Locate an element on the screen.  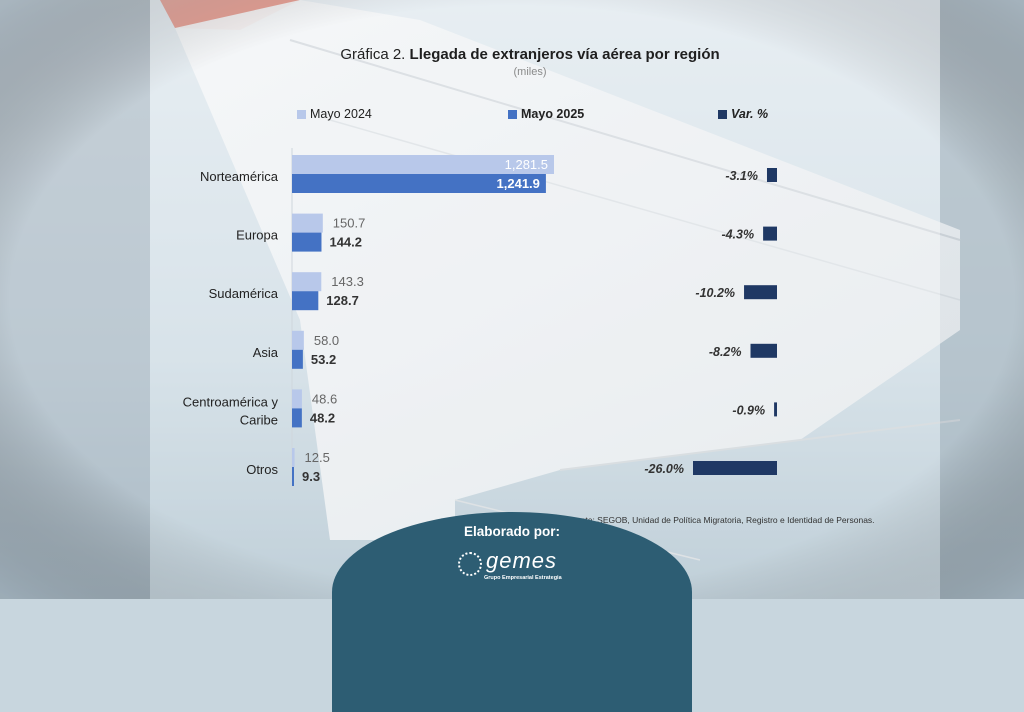
data-label-mayo-2025-asia: 53.2 is located at coordinates (323, 359).